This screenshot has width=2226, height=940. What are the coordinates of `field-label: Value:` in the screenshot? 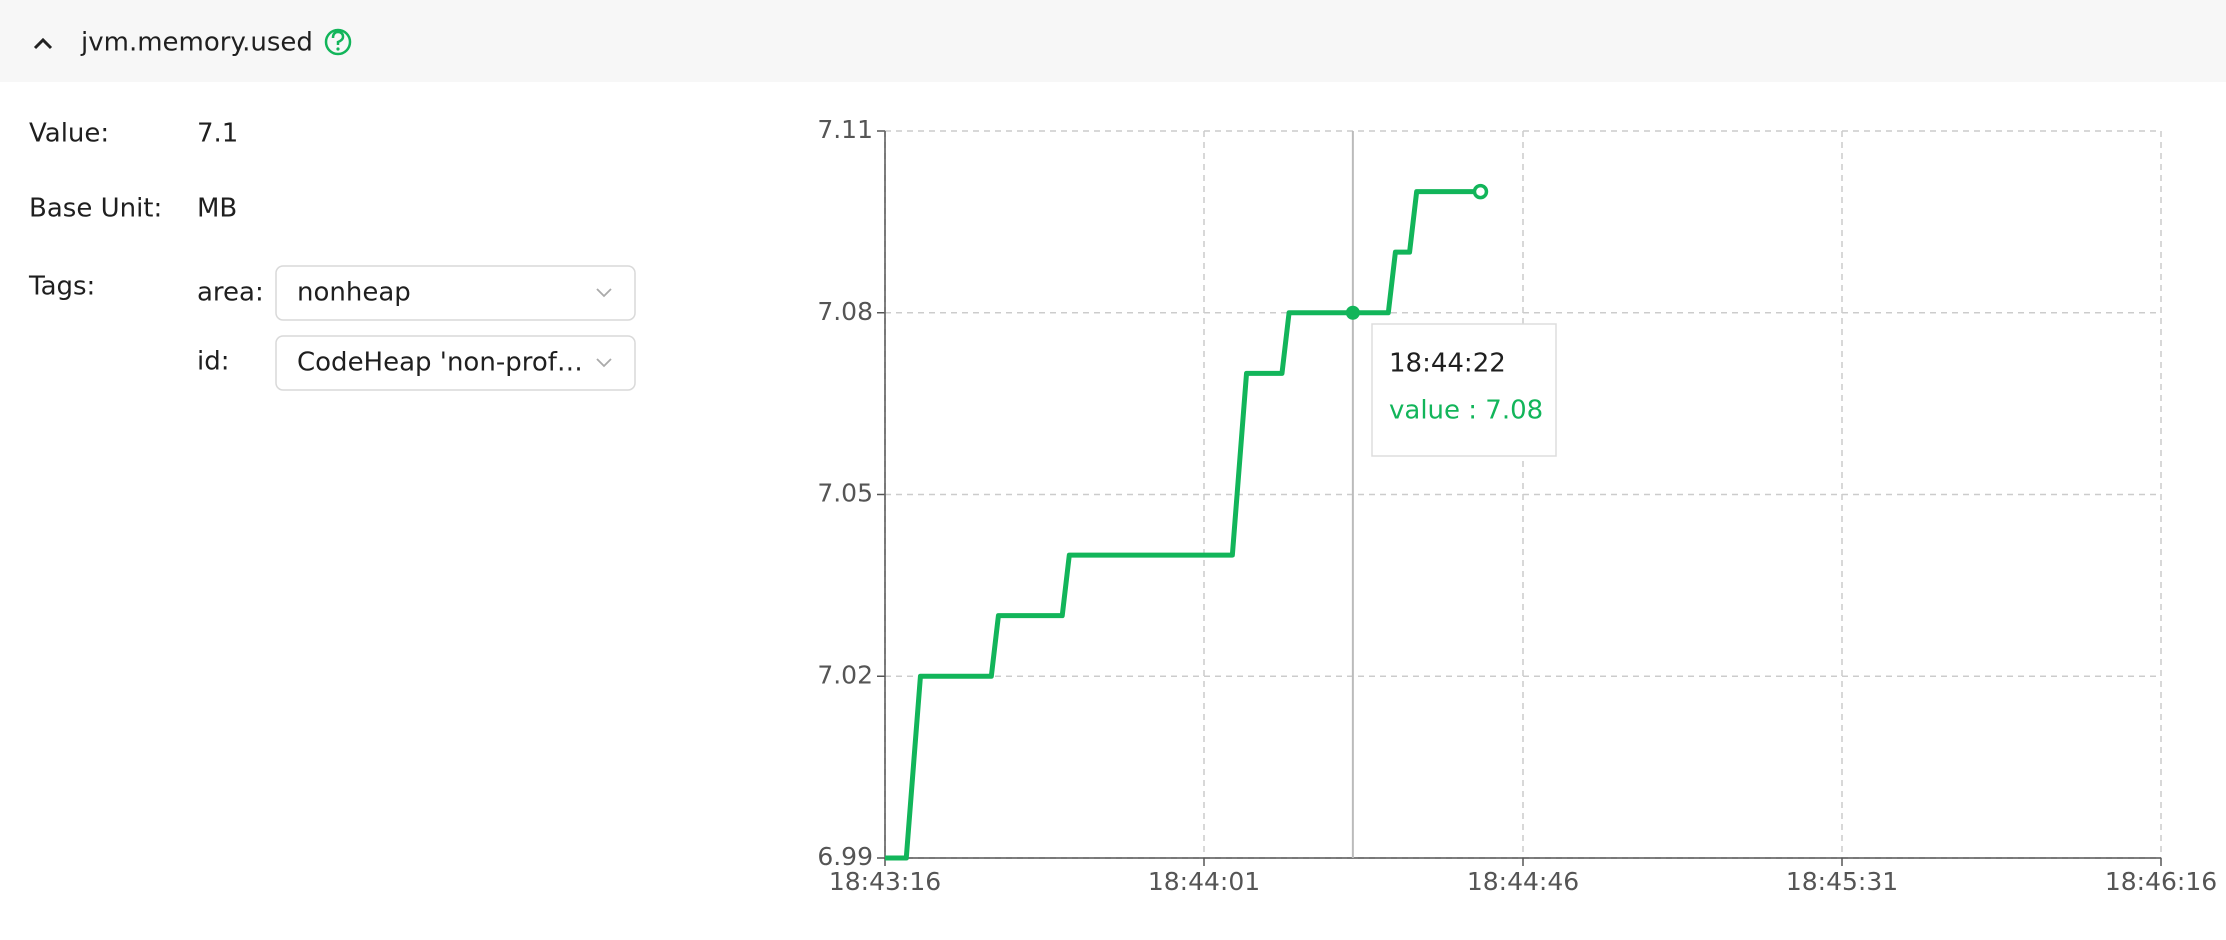 It's located at (69, 134).